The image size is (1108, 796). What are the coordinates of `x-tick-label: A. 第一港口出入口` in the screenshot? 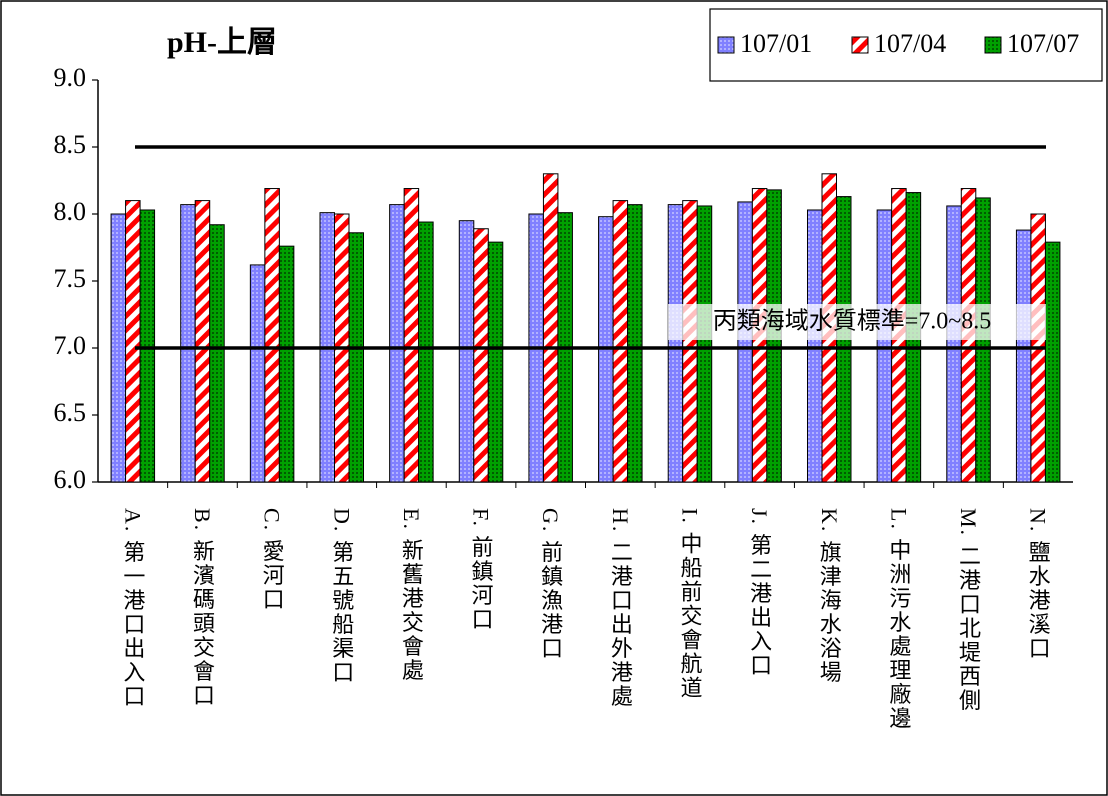 It's located at (132, 608).